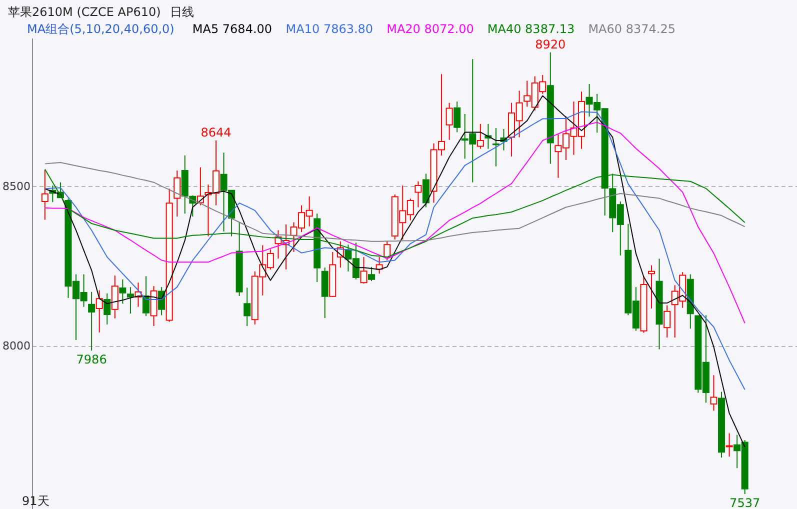 The height and width of the screenshot is (509, 797). I want to click on text: MA20 8072.00, so click(430, 29).